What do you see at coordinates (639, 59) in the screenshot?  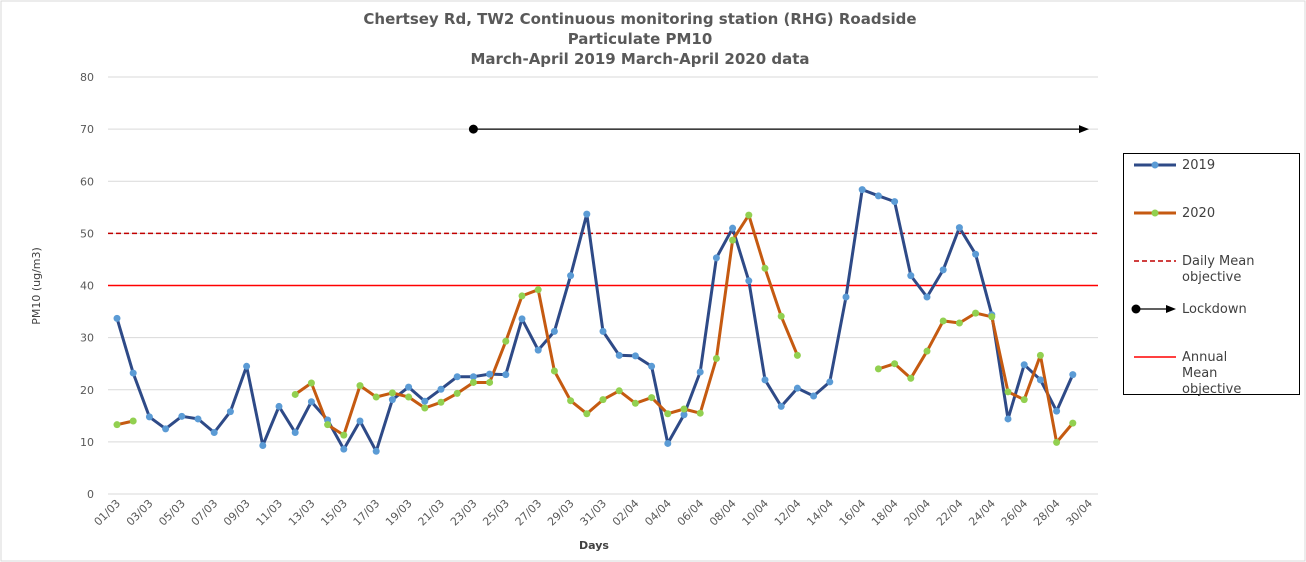 I see `chart-title: March-April 2019 March-April 2020 data` at bounding box center [639, 59].